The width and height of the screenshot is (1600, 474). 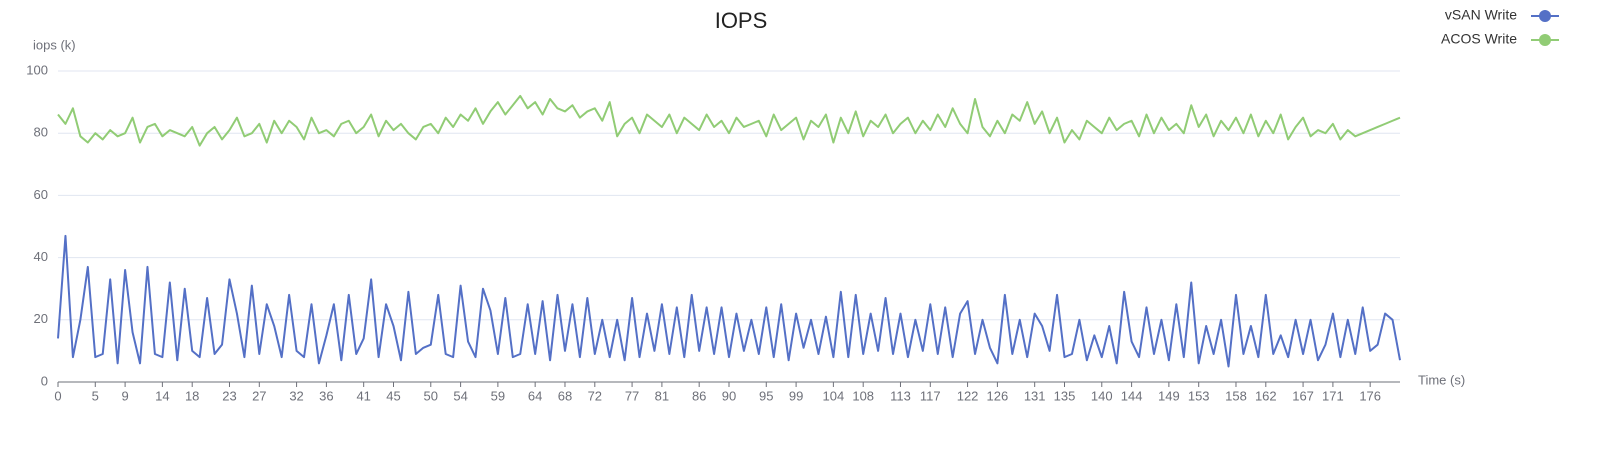 I want to click on x-tick-label: 113, so click(x=900, y=395).